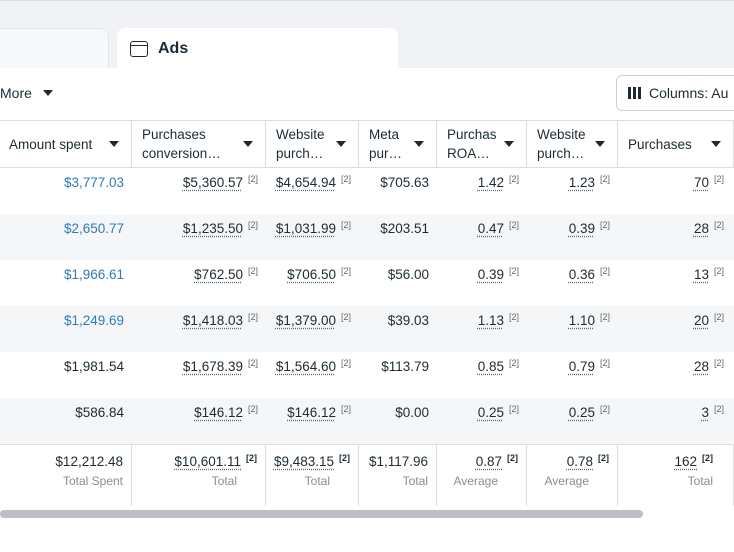 Image resolution: width=734 pixels, height=552 pixels. I want to click on cell-value: $1,249.69, so click(93, 320).